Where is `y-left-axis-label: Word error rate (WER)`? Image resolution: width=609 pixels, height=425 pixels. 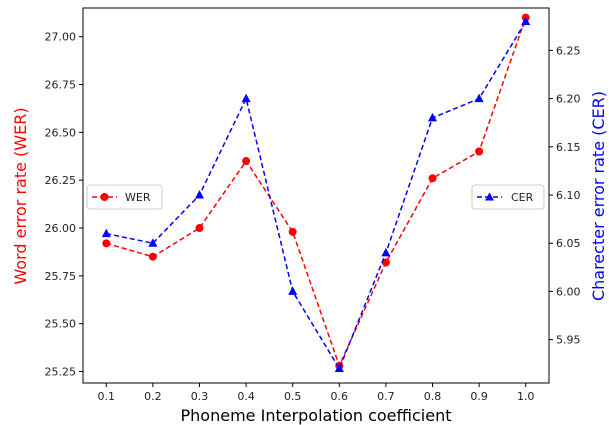
y-left-axis-label: Word error rate (WER) is located at coordinates (20, 195).